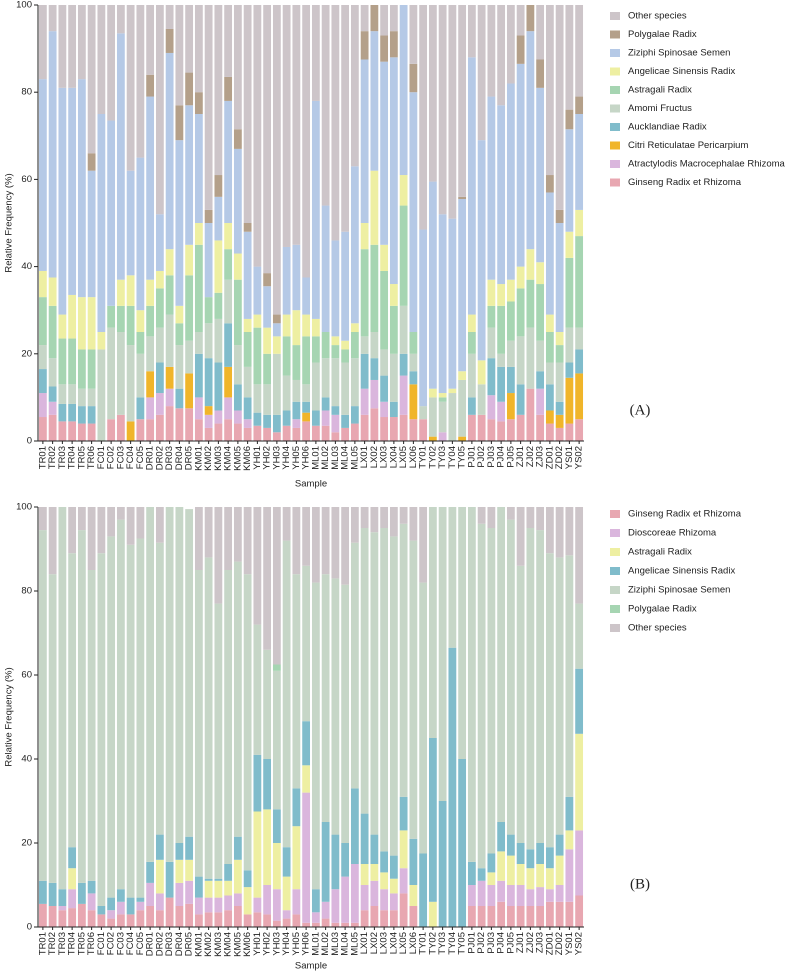  I want to click on x-tick-label: KM04, so click(228, 944).